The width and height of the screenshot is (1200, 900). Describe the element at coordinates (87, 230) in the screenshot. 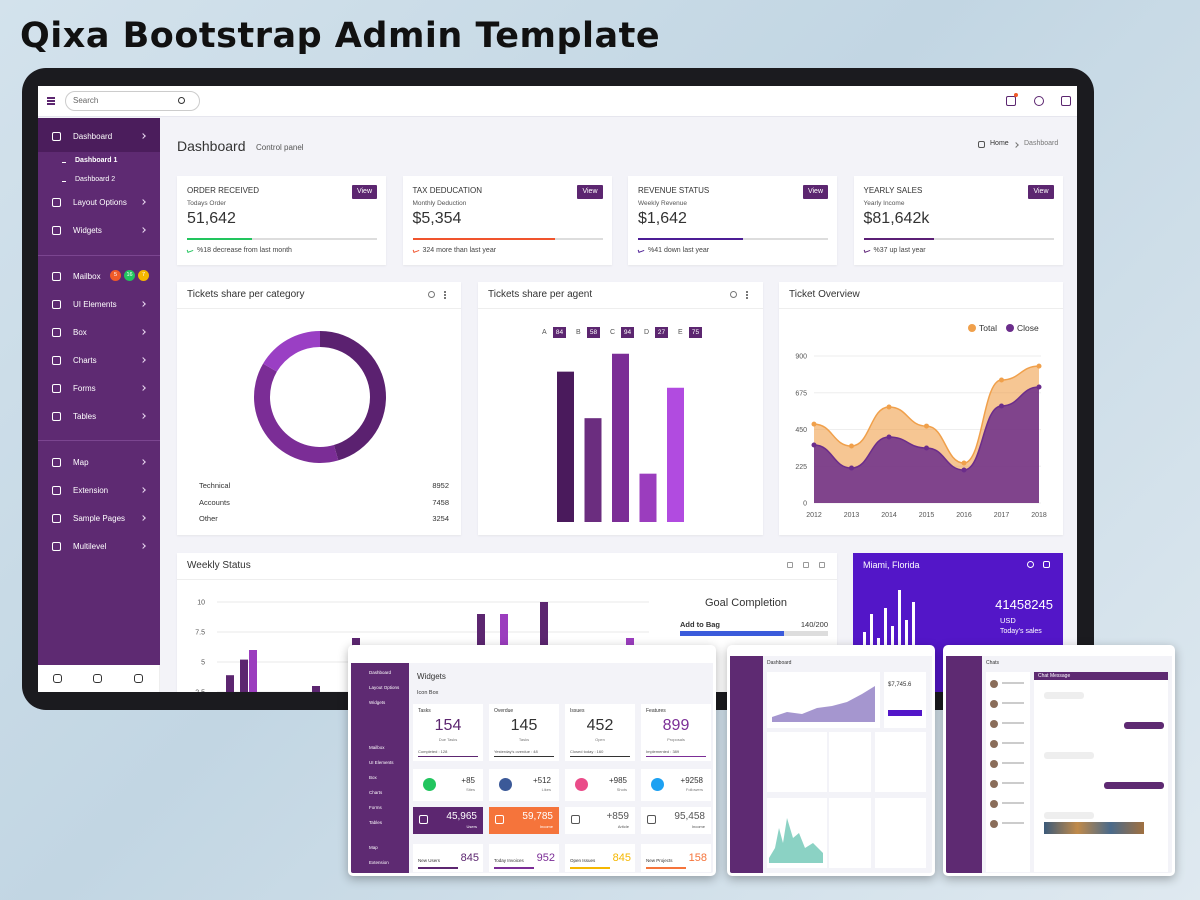

I see `sidebar-label: Widgets` at that location.